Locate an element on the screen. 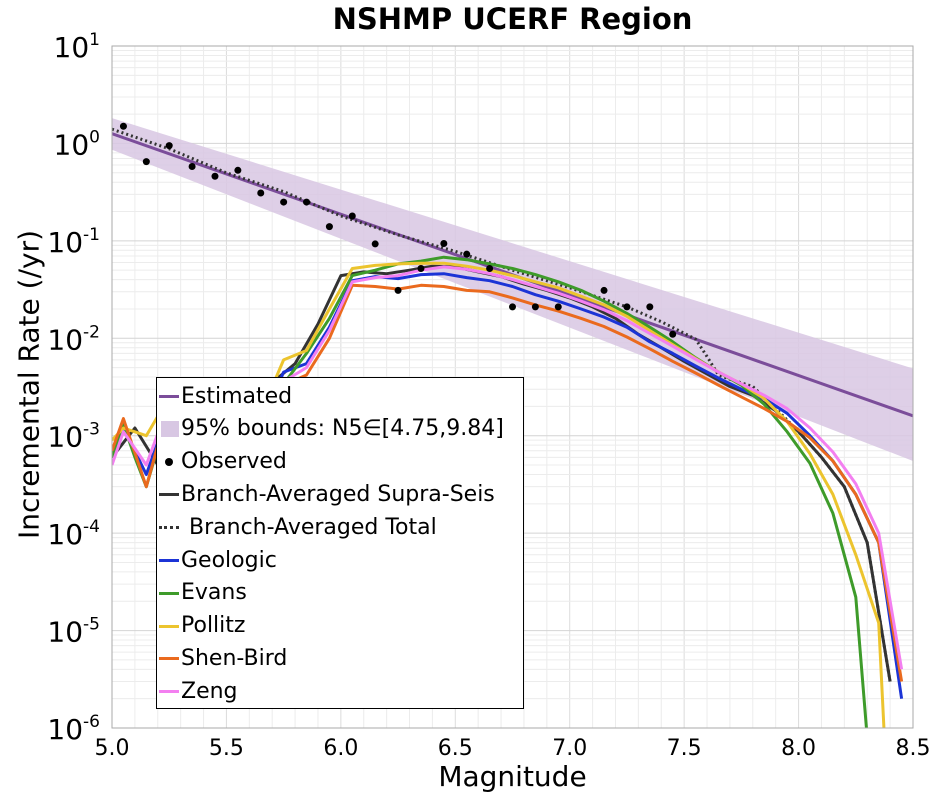  x-tick-label: 7.0 is located at coordinates (569, 748).